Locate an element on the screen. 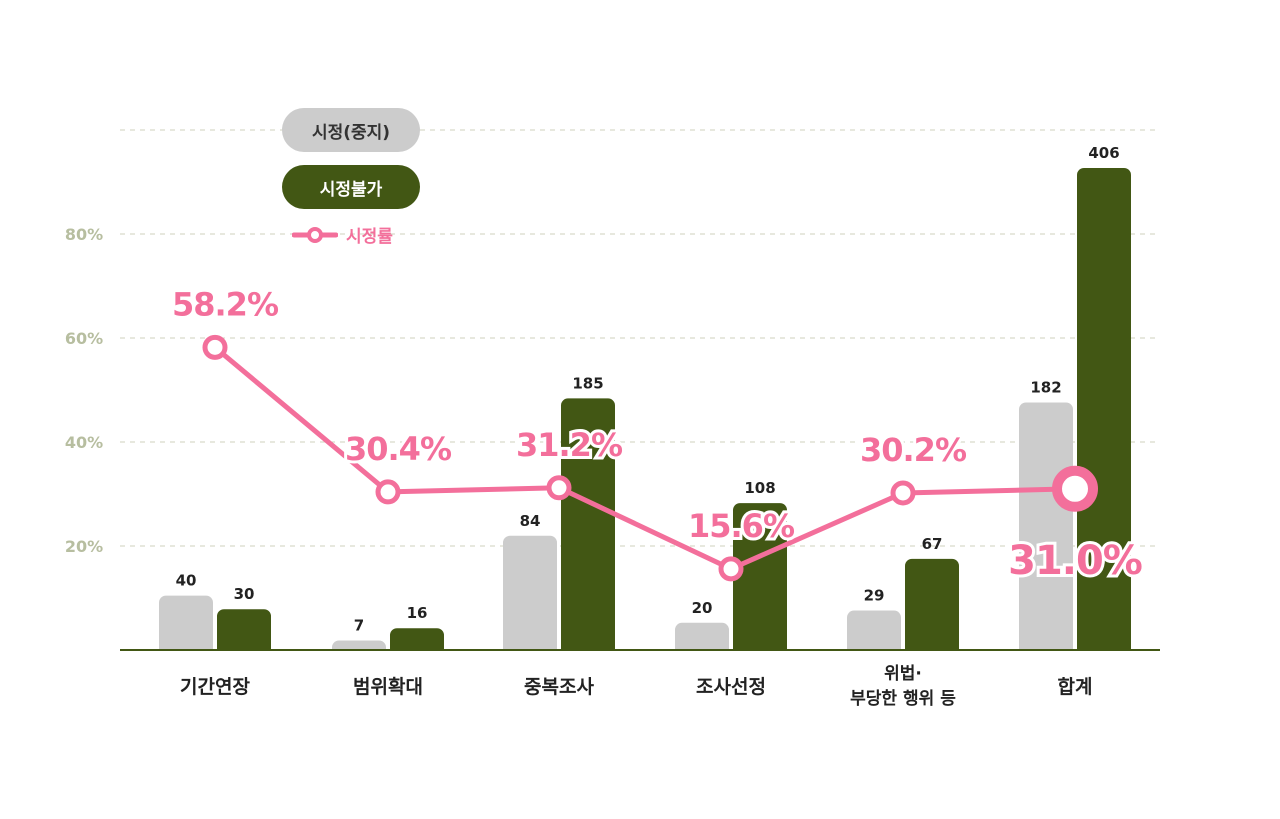 This screenshot has height=819, width=1280. bar-value-label: 7 is located at coordinates (359, 625).